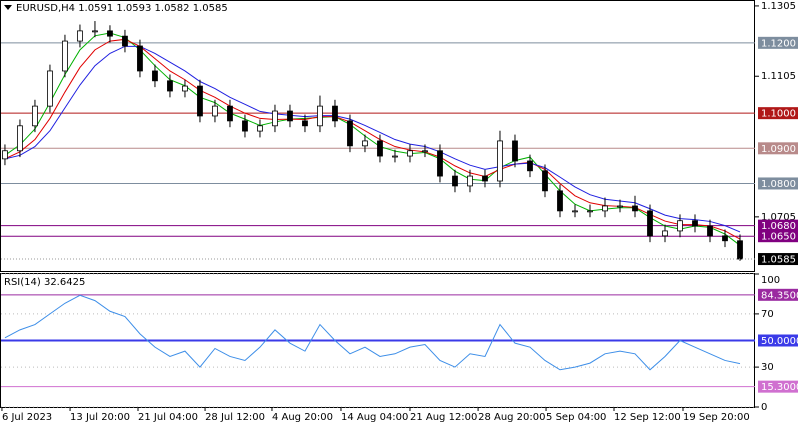 The height and width of the screenshot is (426, 800). I want to click on level-label: 50.0000, so click(780, 341).